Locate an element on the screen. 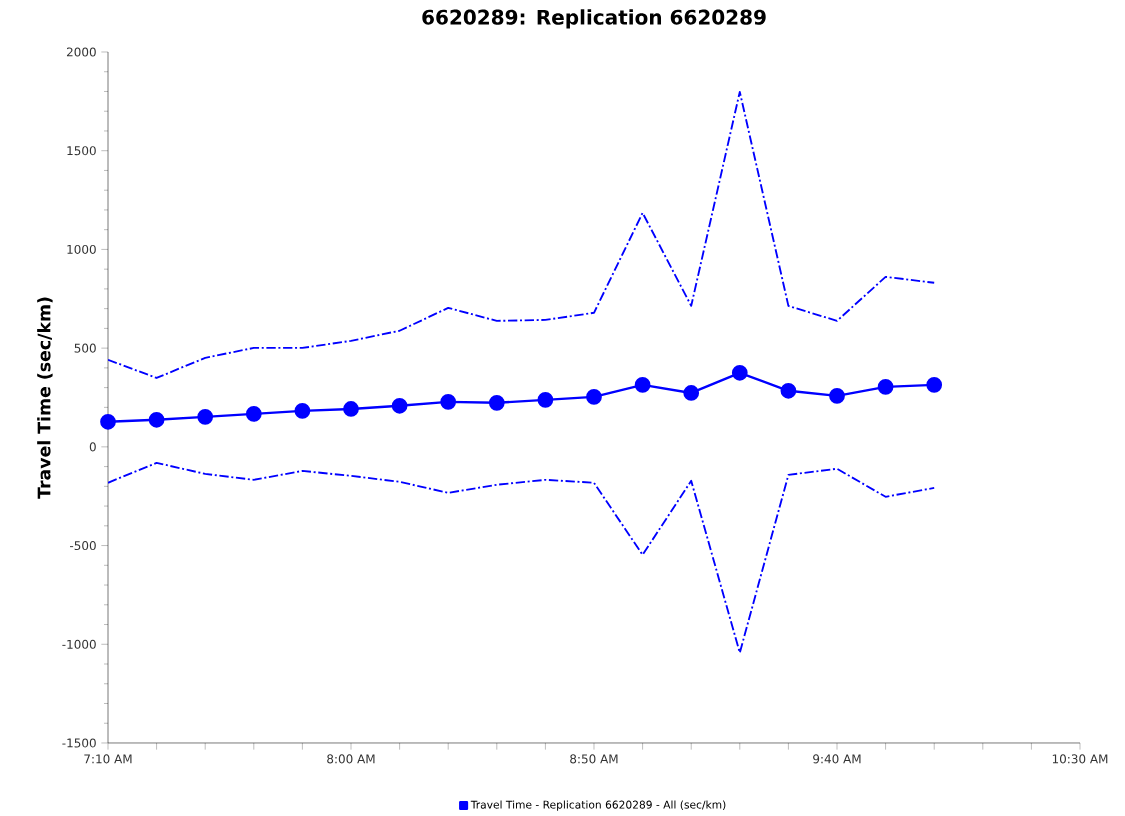 Image resolution: width=1125 pixels, height=816 pixels. y-tick-label: -500 is located at coordinates (82, 546).